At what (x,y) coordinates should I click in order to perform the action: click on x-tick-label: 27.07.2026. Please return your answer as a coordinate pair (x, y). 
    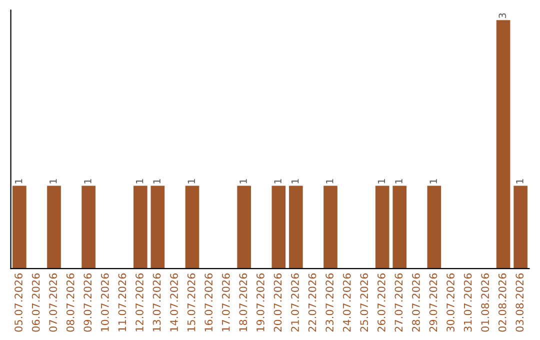
    Looking at the image, I should click on (398, 302).